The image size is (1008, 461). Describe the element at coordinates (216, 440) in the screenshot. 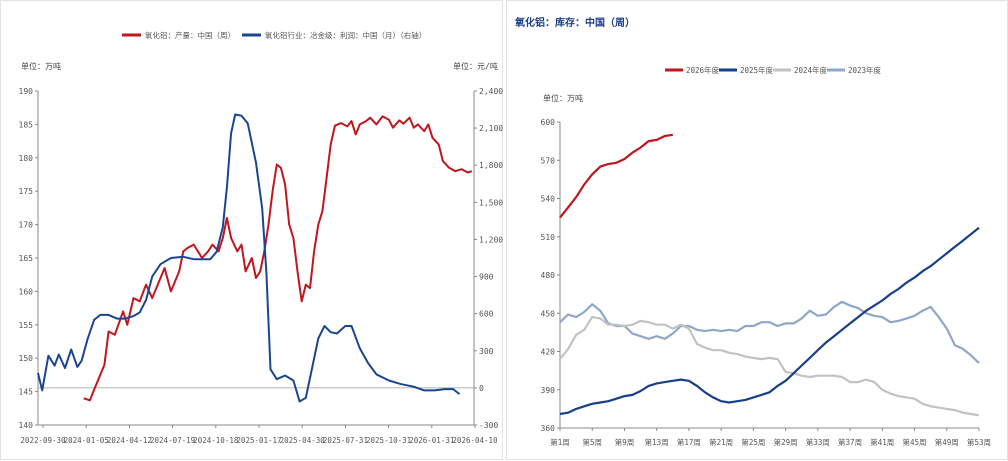

I see `x-tick-label: 2024-10-18` at that location.